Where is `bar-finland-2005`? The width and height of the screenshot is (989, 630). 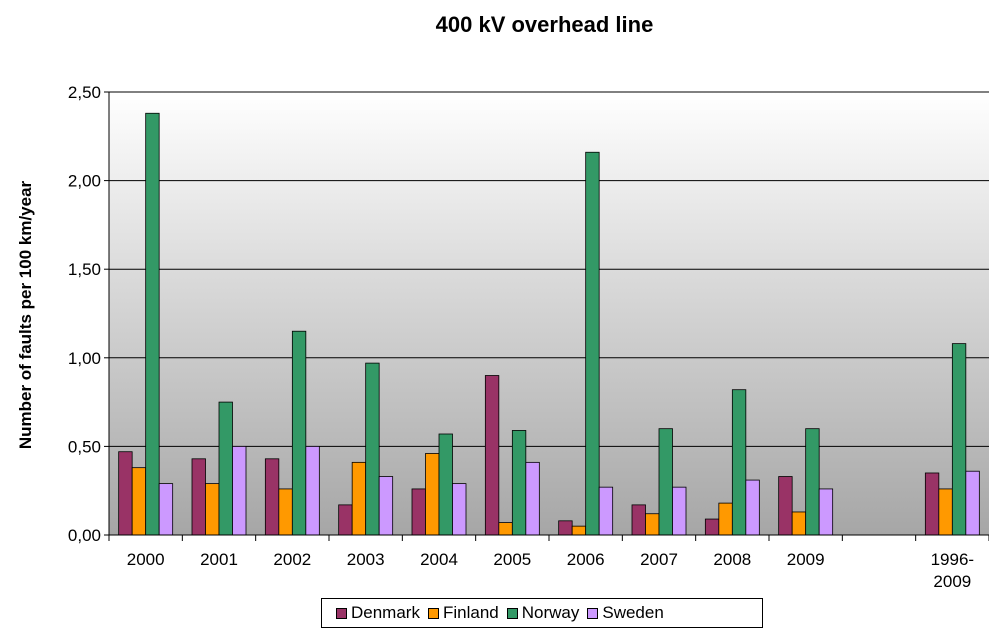
bar-finland-2005 is located at coordinates (505, 529).